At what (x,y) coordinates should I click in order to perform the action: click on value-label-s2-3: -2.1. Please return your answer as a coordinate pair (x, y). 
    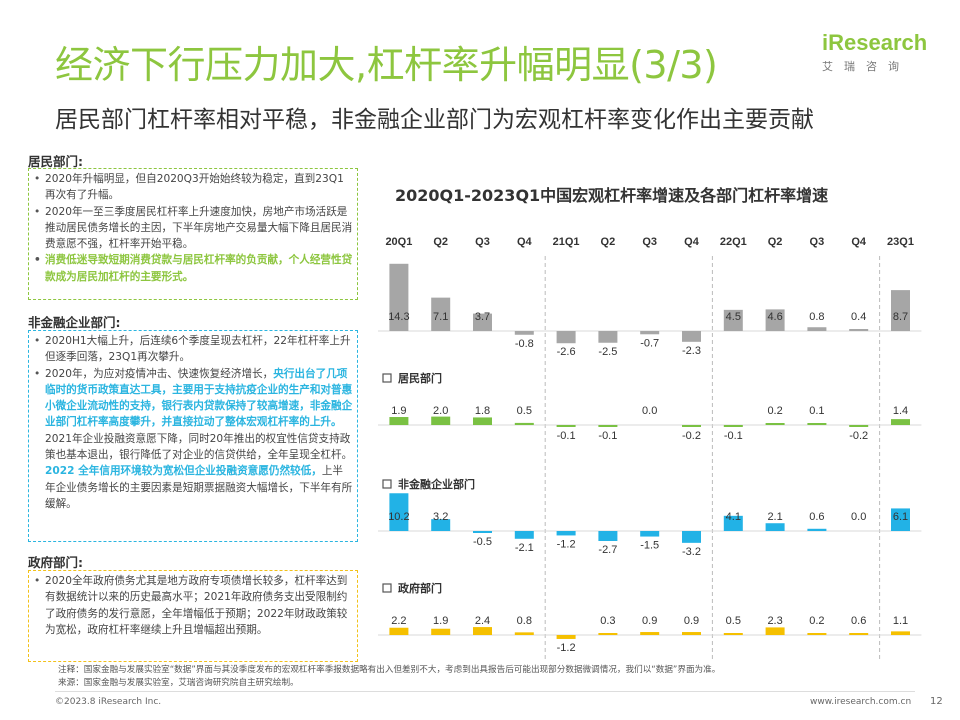
    Looking at the image, I should click on (524, 548).